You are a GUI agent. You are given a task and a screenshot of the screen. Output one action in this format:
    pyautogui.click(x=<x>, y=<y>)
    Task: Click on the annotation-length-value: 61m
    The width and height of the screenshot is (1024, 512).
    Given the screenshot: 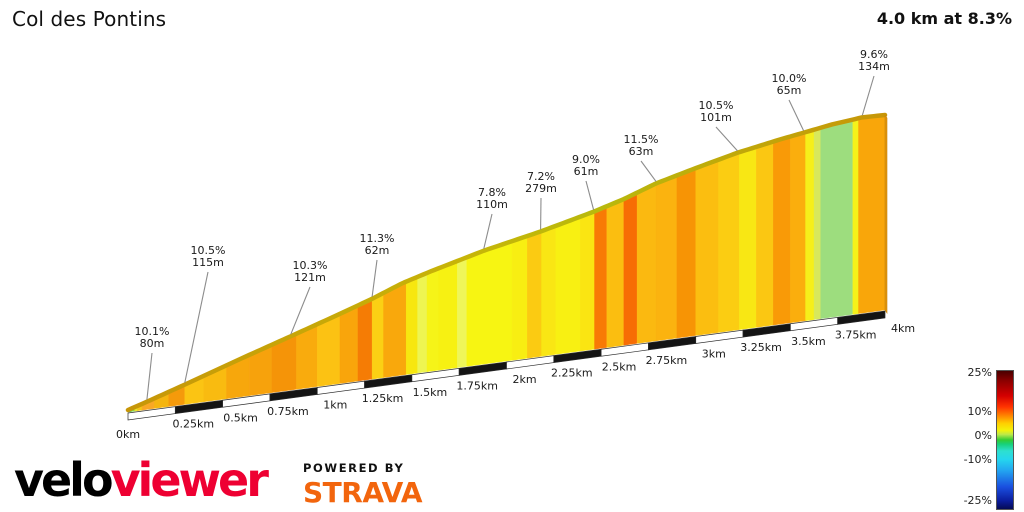 What is the action you would take?
    pyautogui.click(x=586, y=171)
    